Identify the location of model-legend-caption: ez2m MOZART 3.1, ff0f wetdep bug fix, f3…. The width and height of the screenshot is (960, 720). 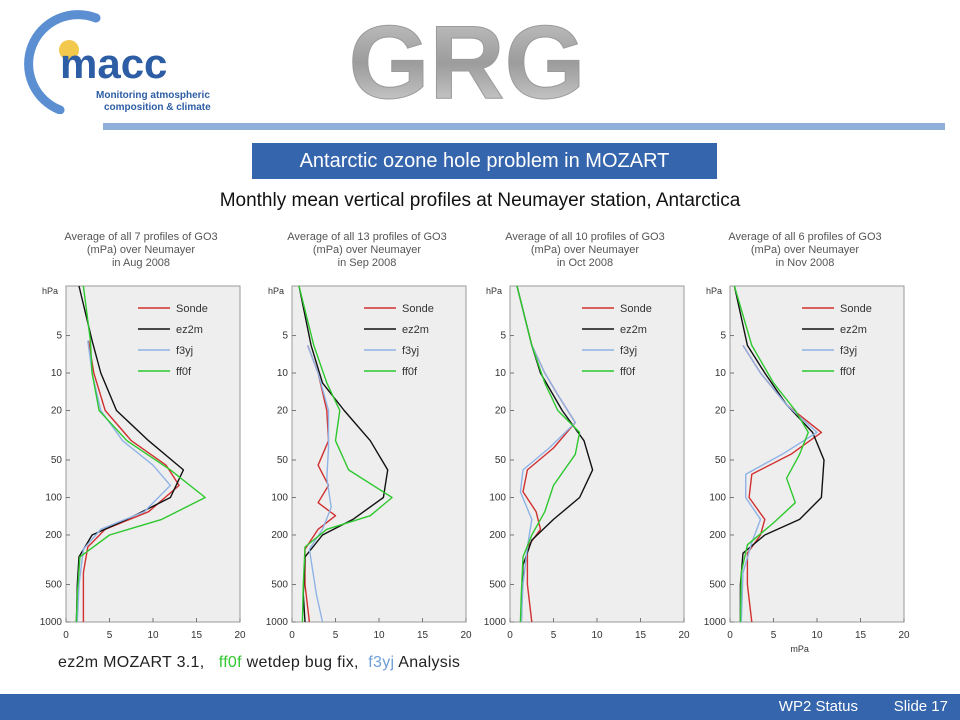
(259, 663).